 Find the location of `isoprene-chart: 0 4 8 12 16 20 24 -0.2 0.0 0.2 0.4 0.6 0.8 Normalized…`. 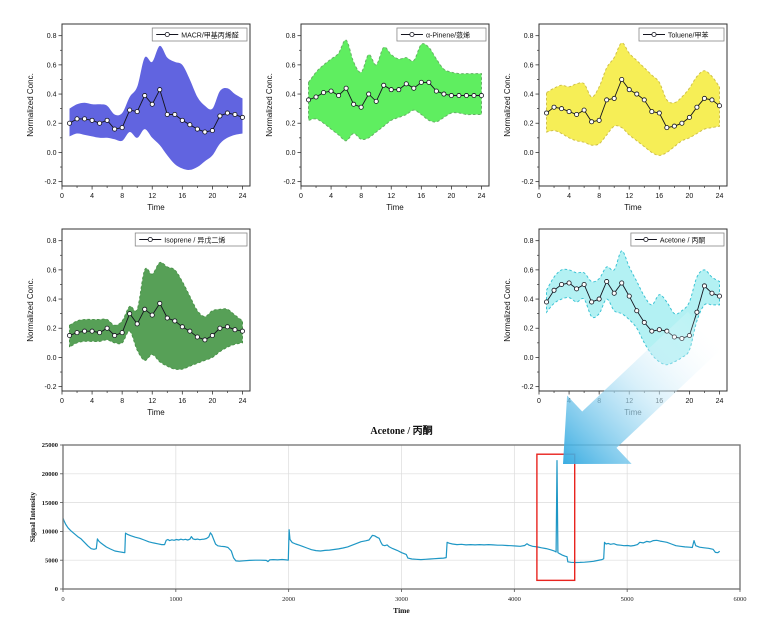

isoprene-chart: 0 4 8 12 16 20 24 -0.2 0.0 0.2 0.4 0.6 0.8 Normalized… is located at coordinates (138, 322).